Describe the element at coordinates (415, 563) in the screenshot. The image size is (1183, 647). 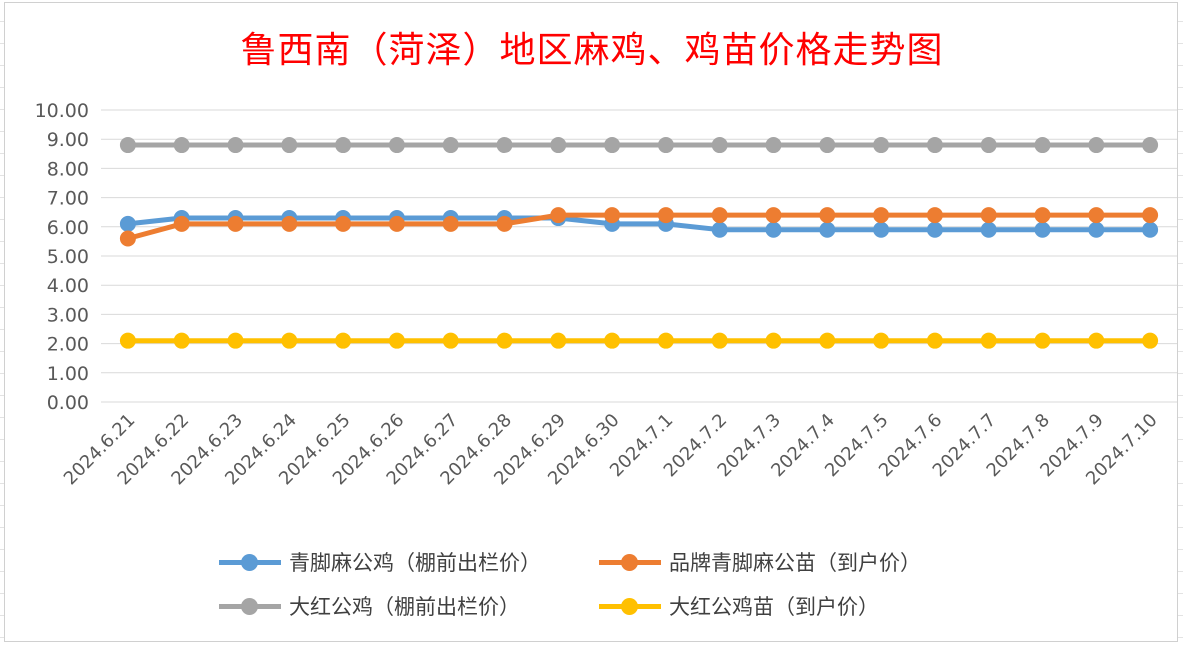
I see `legend-label-series-1: 青脚麻公鸡（棚前出栏价）` at that location.